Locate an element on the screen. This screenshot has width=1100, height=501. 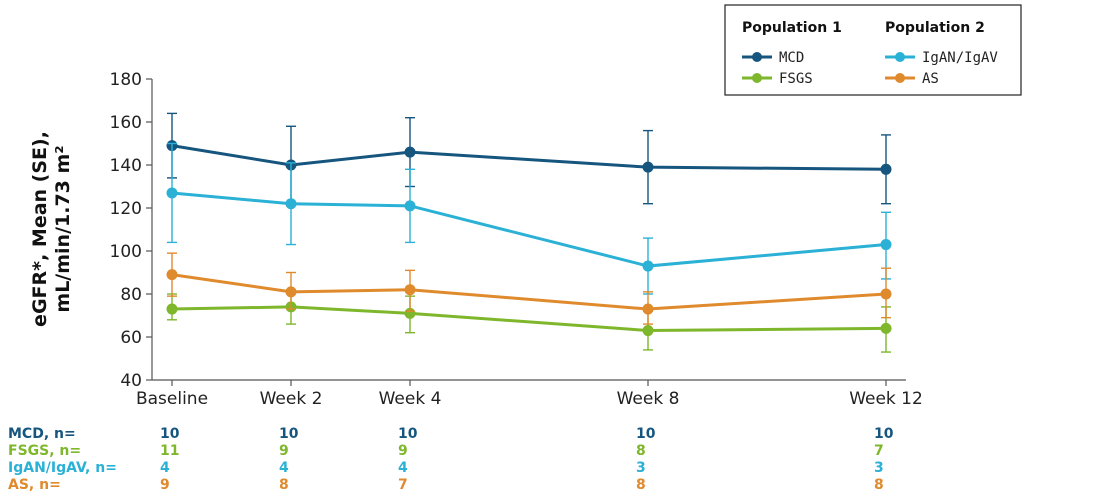
y-tick-label: 100 is located at coordinates (126, 252).